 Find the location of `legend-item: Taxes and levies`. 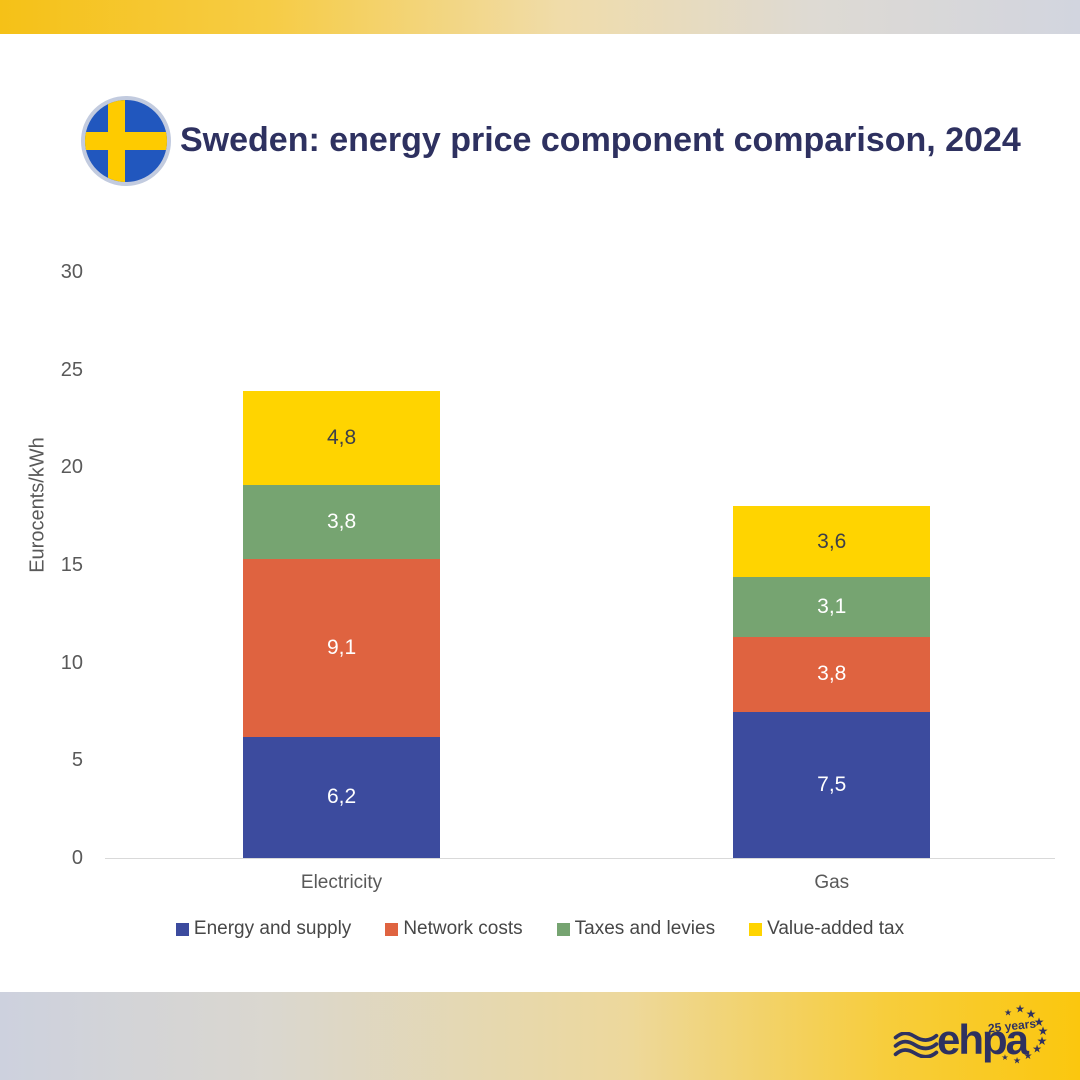

legend-item: Taxes and levies is located at coordinates (636, 929).